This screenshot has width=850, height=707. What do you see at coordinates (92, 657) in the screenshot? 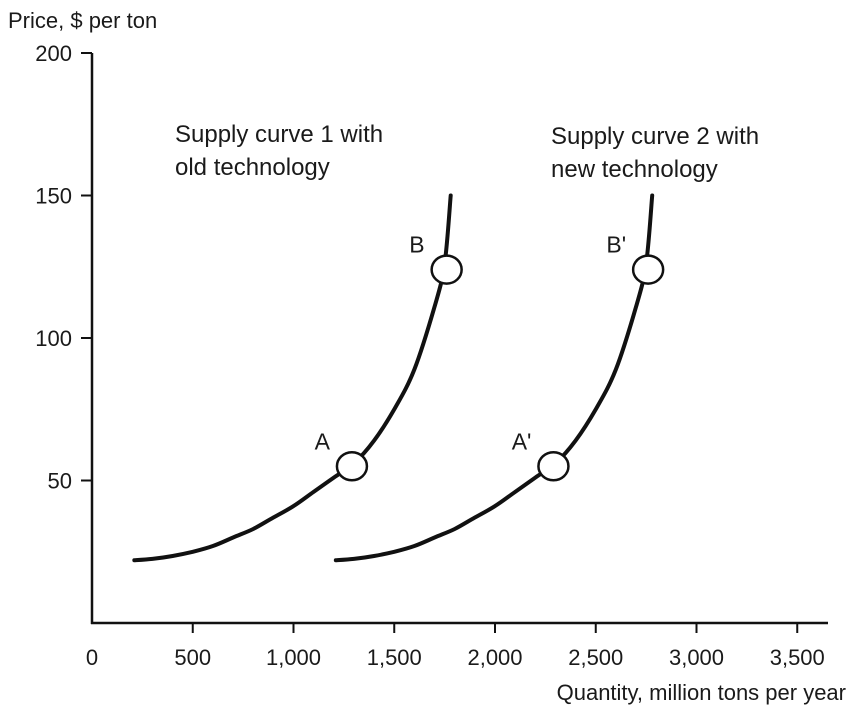
I see `x-tick-label: 0` at bounding box center [92, 657].